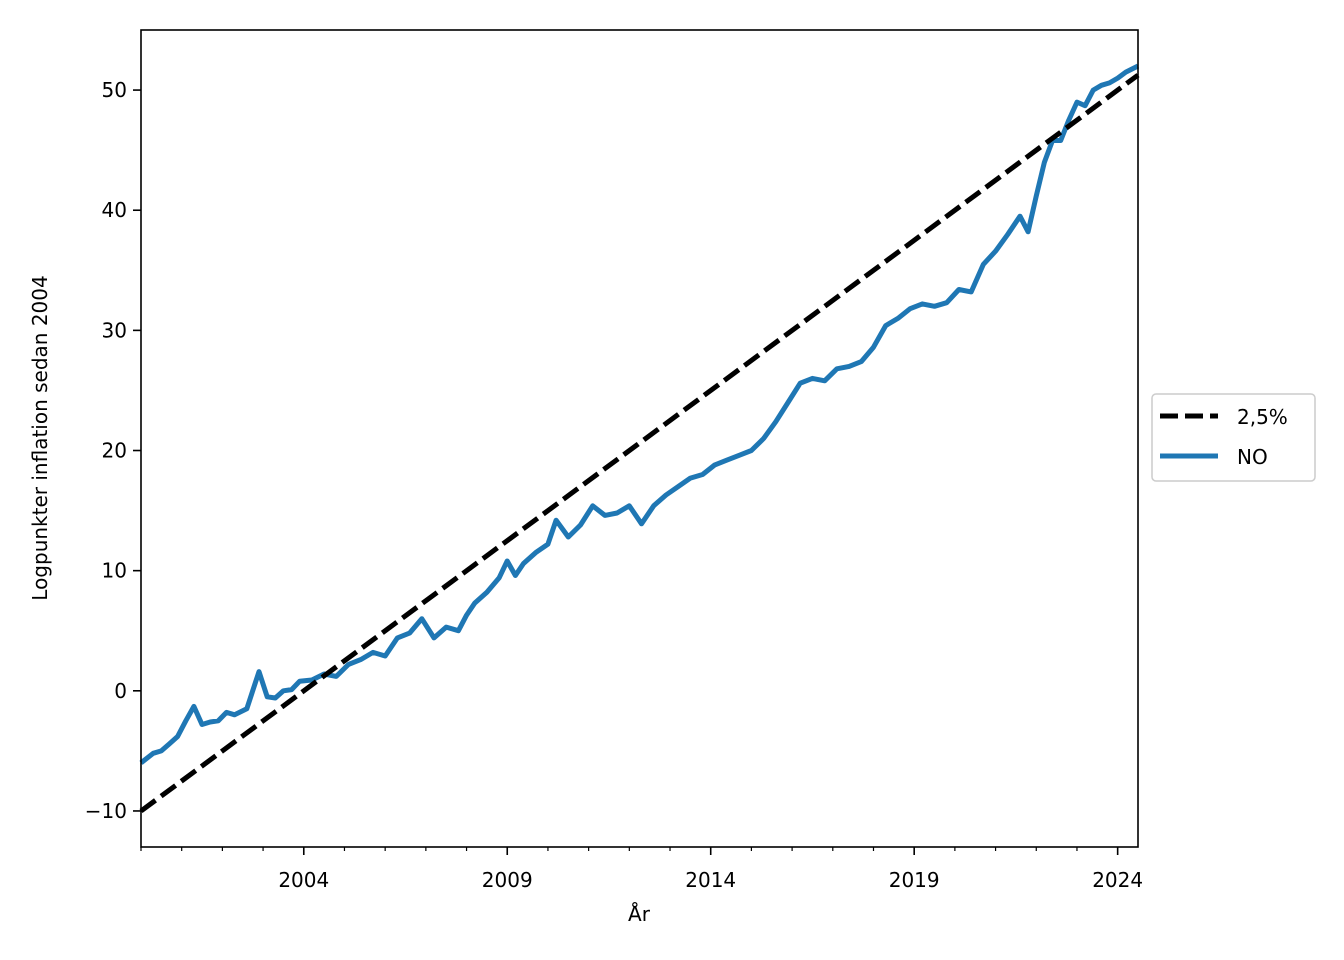 Image resolution: width=1344 pixels, height=960 pixels. Describe the element at coordinates (1252, 457) in the screenshot. I see `legend-label-no: NO` at that location.